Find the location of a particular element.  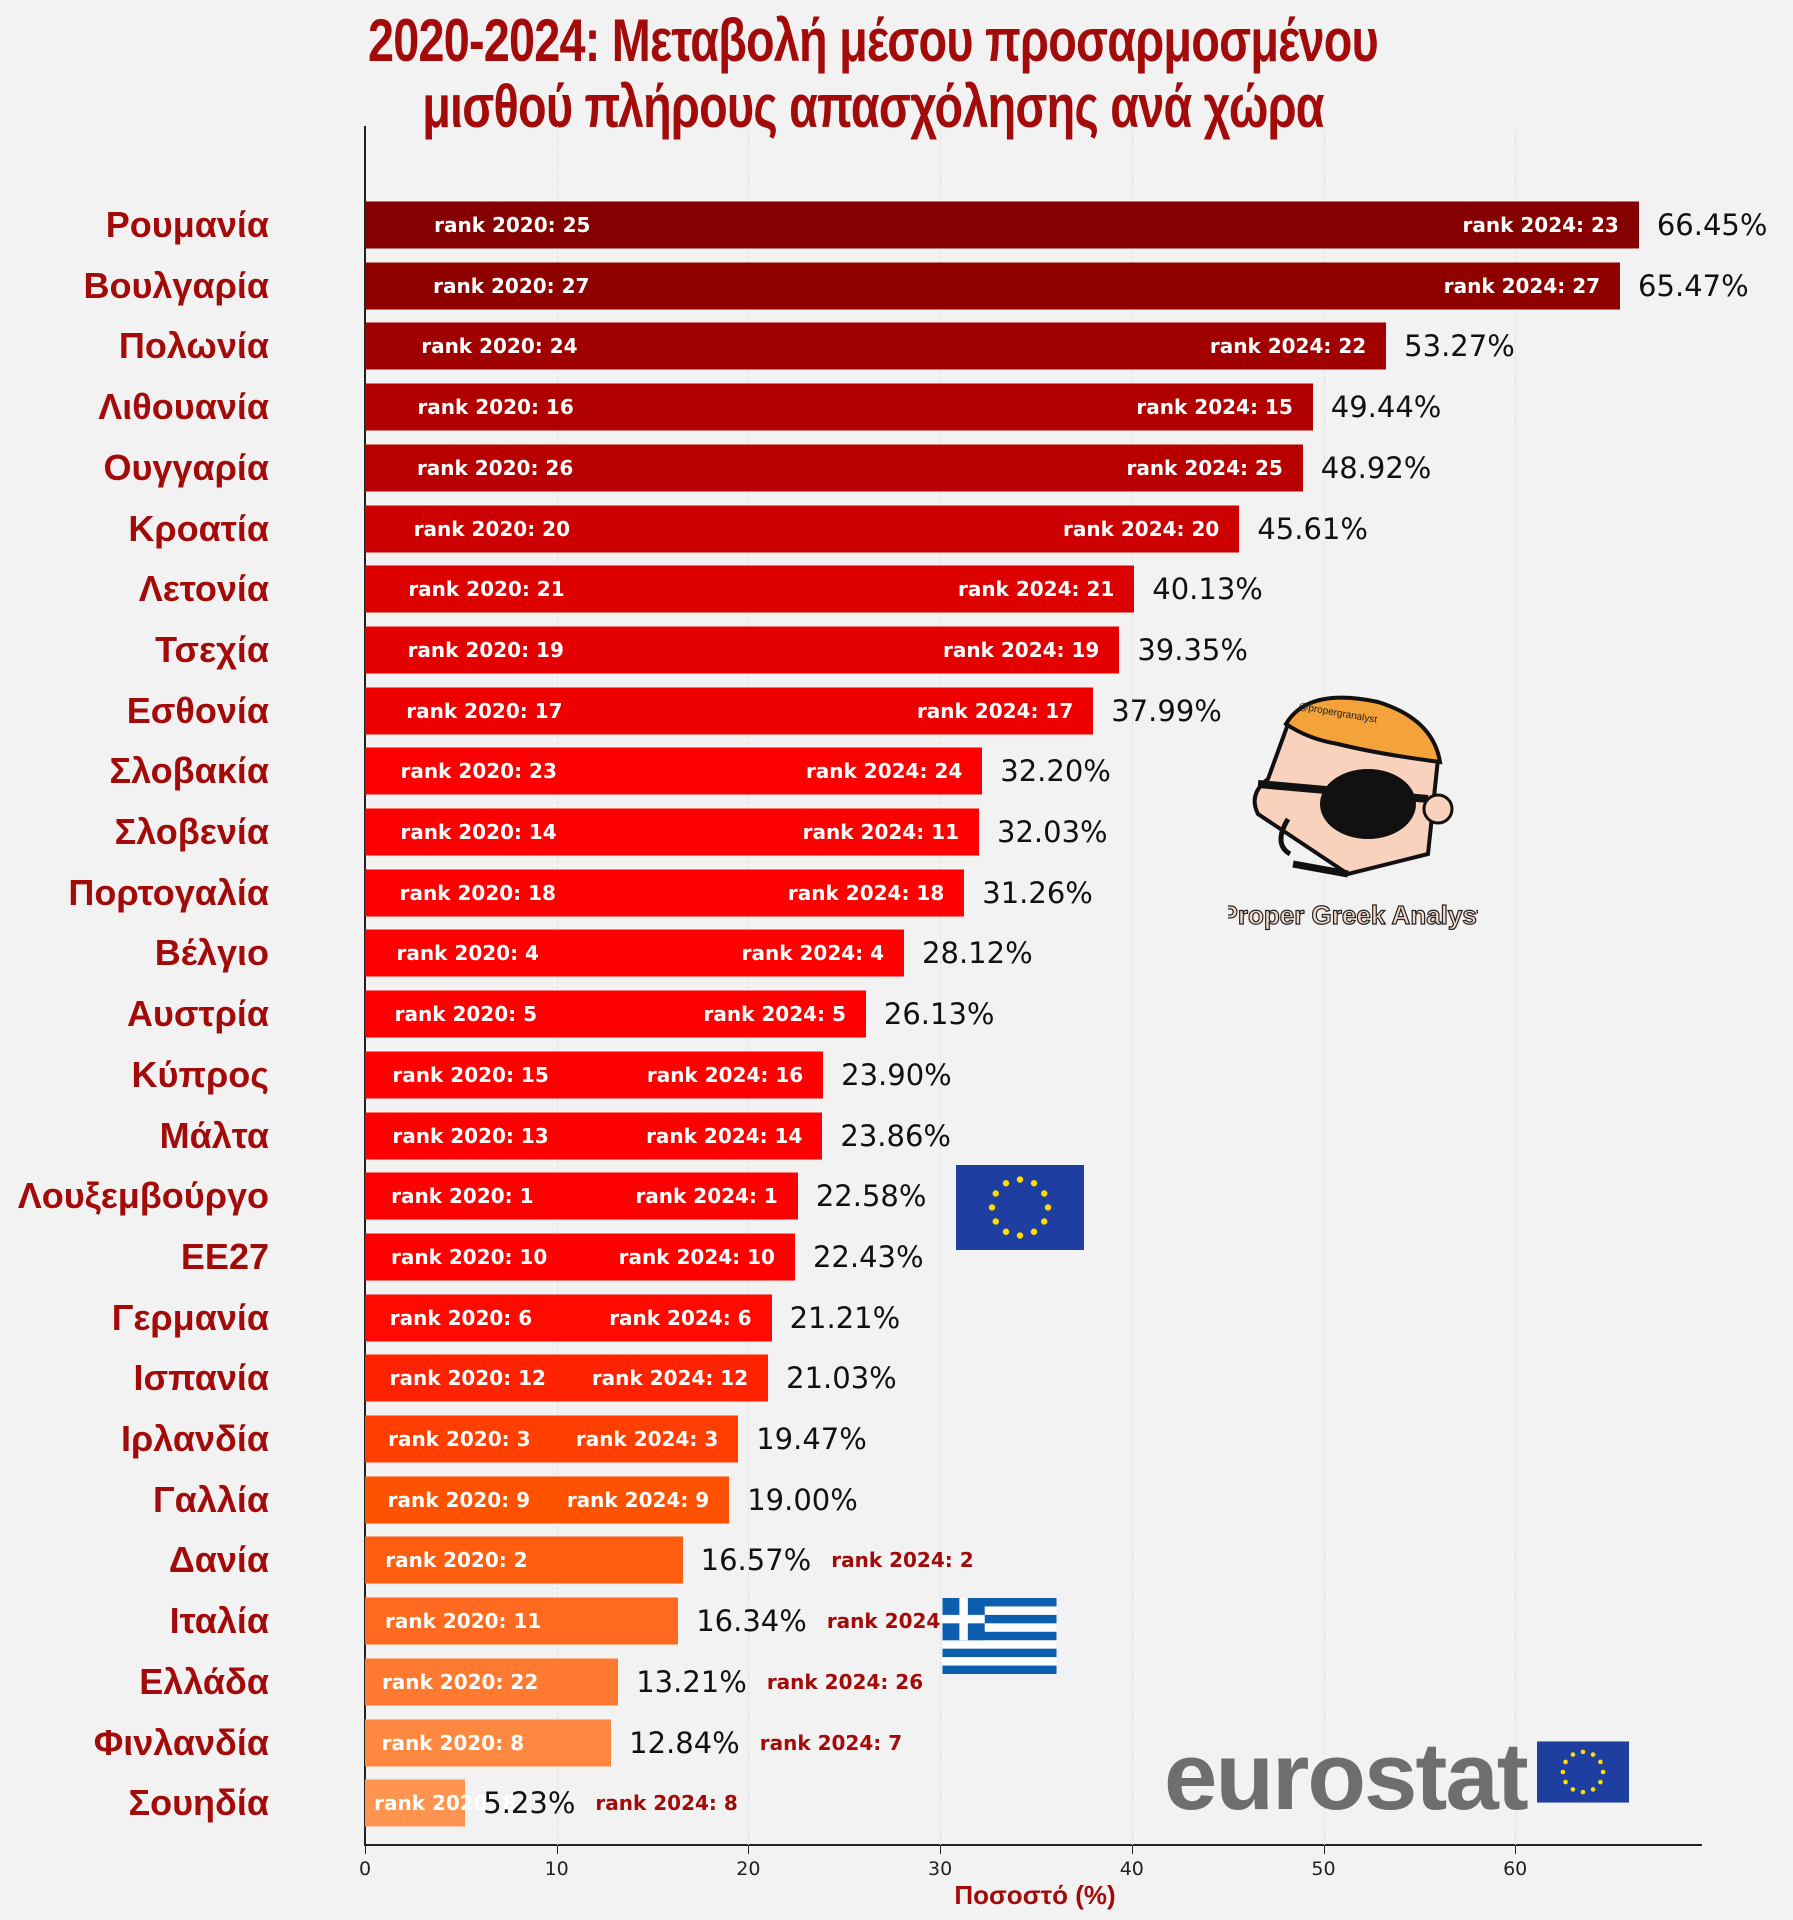

value-label-group: 13.21% rank 2024: 26 is located at coordinates (779, 1682).